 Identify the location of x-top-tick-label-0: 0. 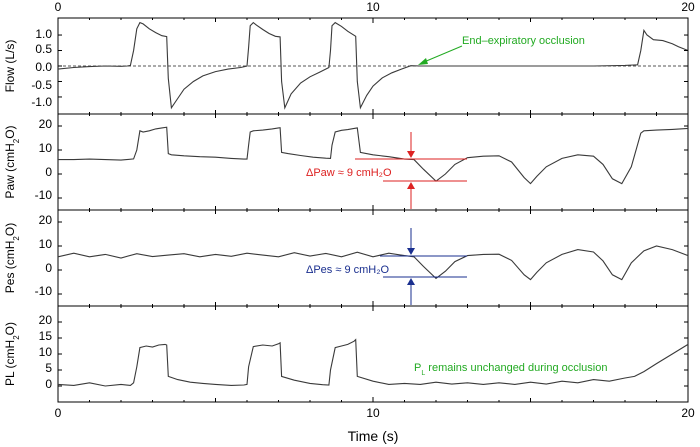
(58, 7).